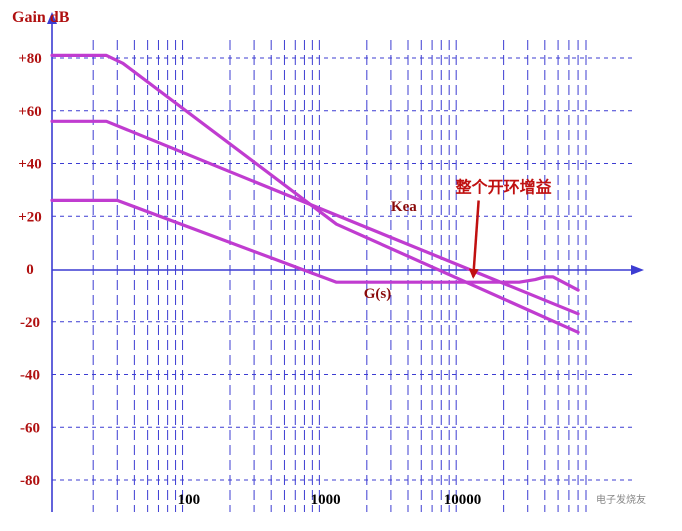 Image resolution: width=682 pixels, height=531 pixels. Describe the element at coordinates (621, 499) in the screenshot. I see `watermark: 电子发烧友` at that location.